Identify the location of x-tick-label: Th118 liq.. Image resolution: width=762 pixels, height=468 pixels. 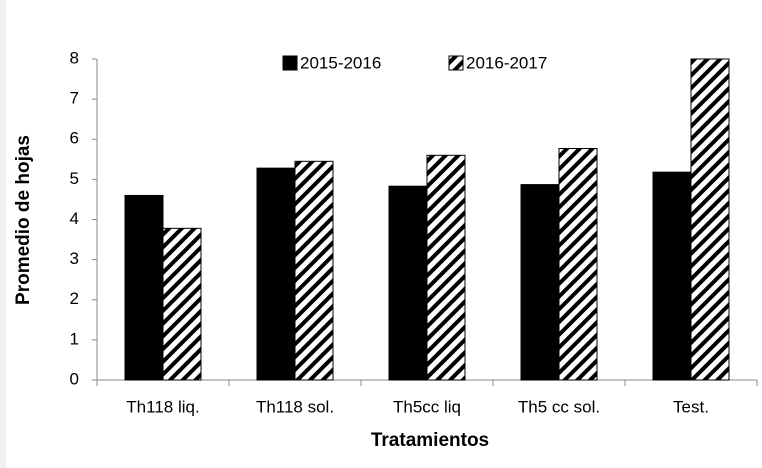
(162, 406).